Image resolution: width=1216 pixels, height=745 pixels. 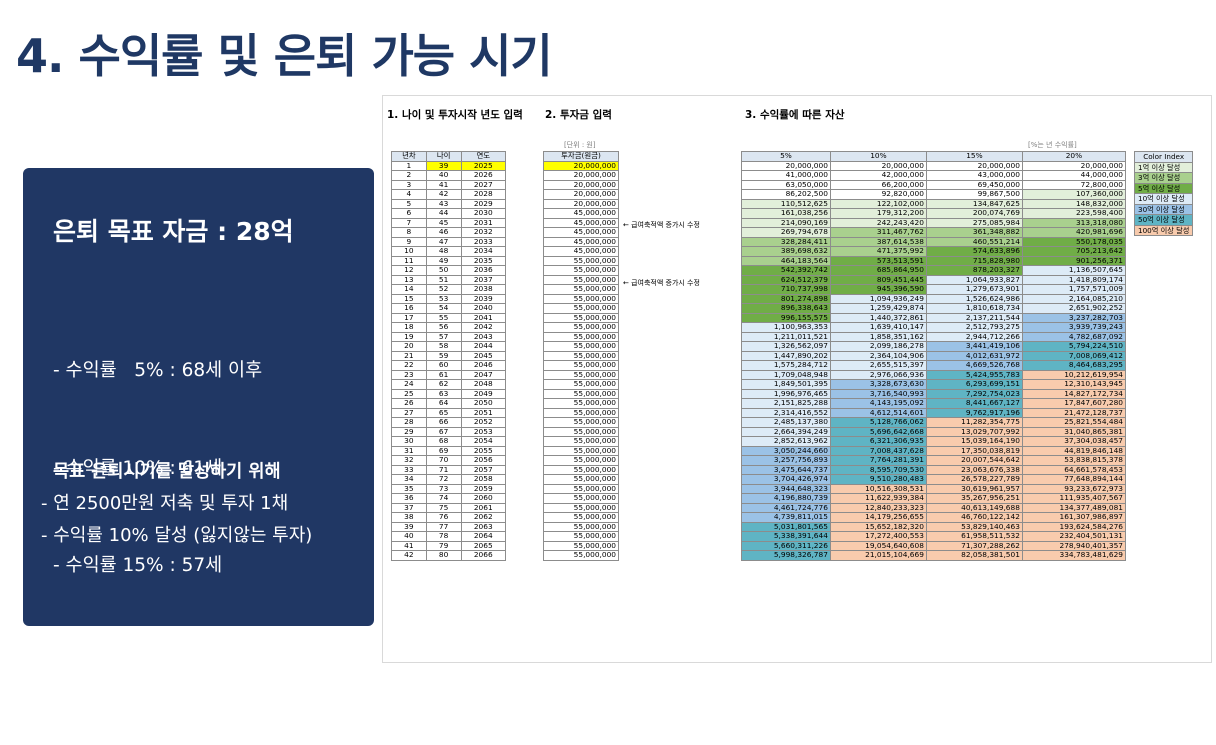 What do you see at coordinates (974, 346) in the screenshot?
I see `table-cell: 3,441,419,106` at bounding box center [974, 346].